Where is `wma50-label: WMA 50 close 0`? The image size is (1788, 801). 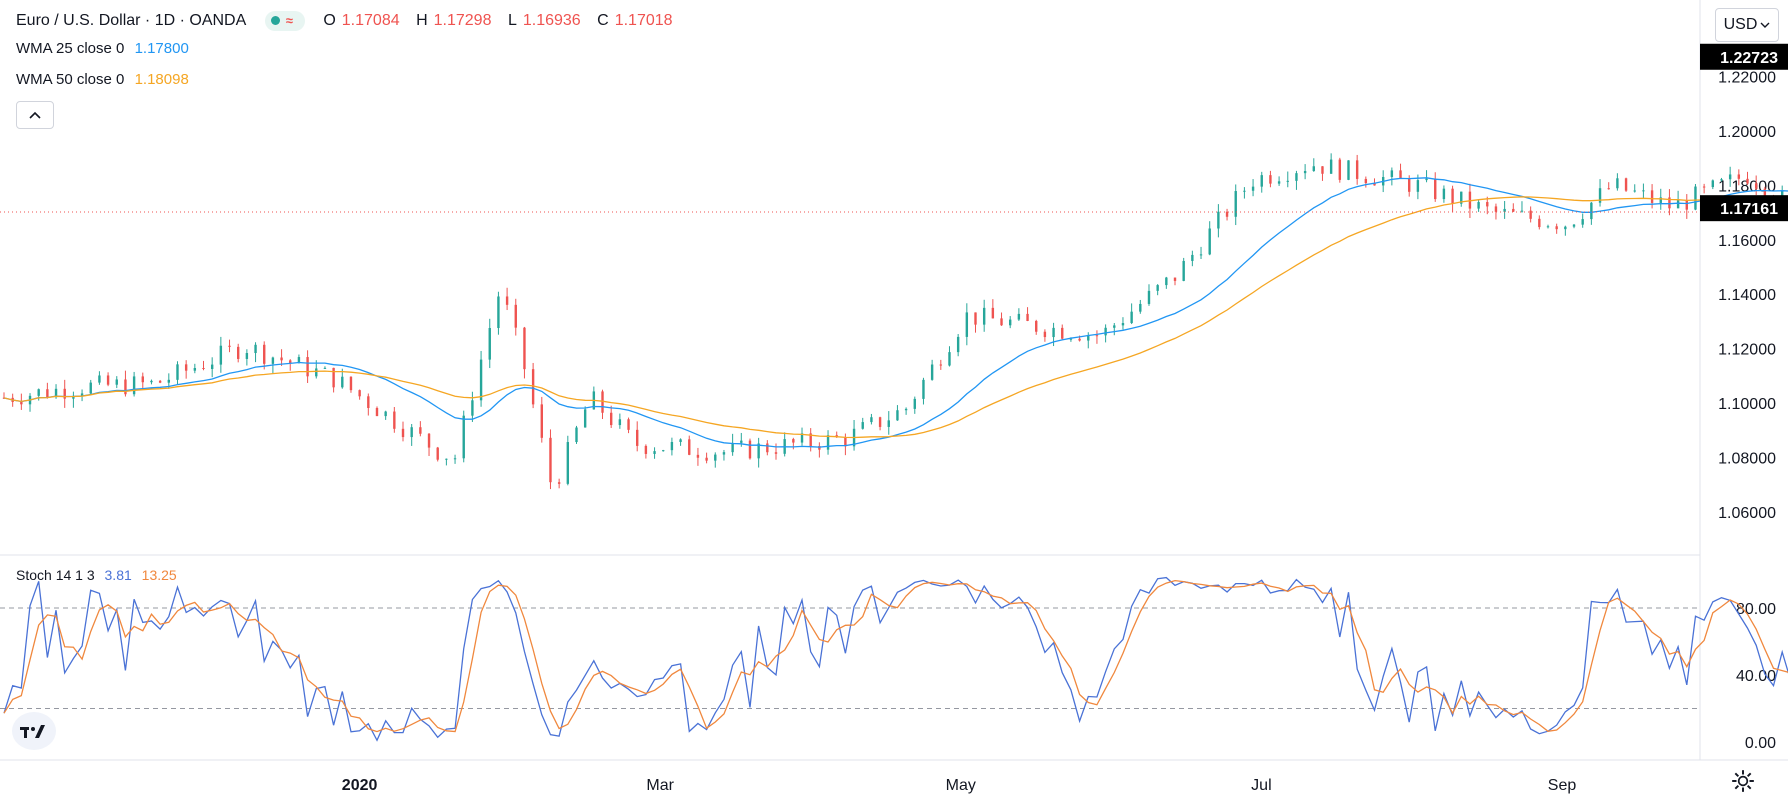 wma50-label: WMA 50 close 0 is located at coordinates (70, 79).